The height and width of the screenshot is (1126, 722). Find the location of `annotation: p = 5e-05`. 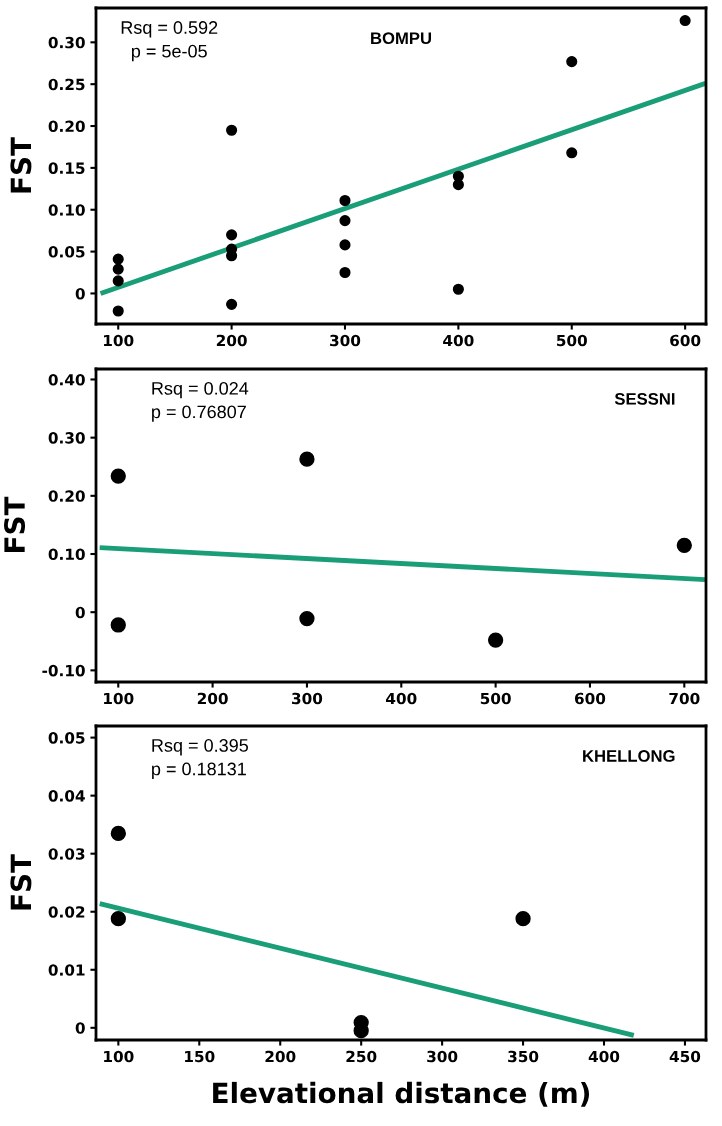

annotation: p = 5e-05 is located at coordinates (169, 53).